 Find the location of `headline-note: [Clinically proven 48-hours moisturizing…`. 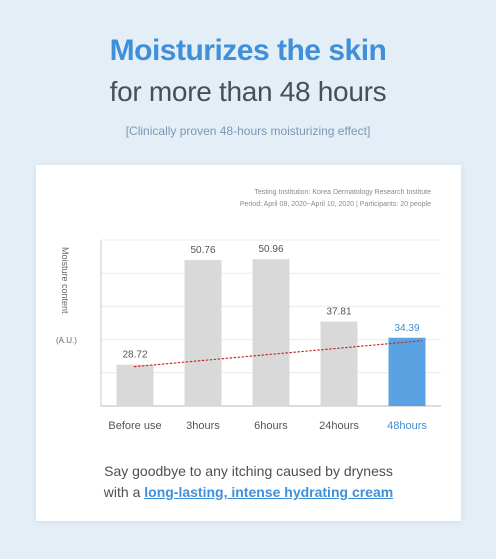

headline-note: [Clinically proven 48-hours moisturizing… is located at coordinates (248, 131).